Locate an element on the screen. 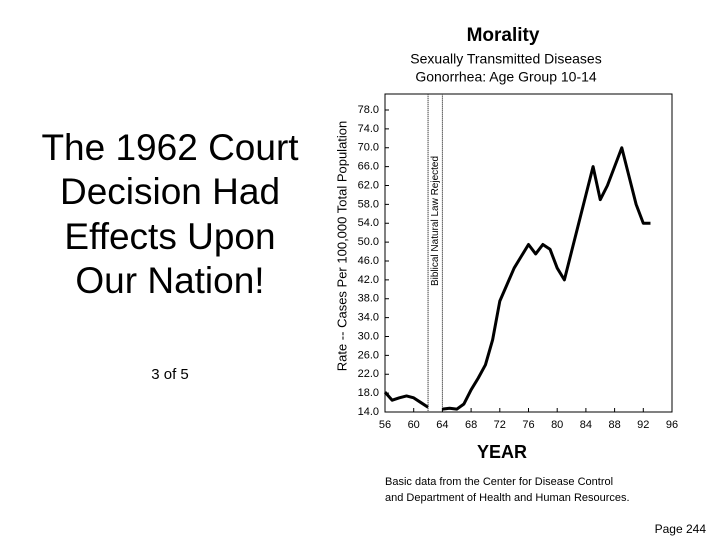  y-tick-label: 30.0 is located at coordinates (368, 336).